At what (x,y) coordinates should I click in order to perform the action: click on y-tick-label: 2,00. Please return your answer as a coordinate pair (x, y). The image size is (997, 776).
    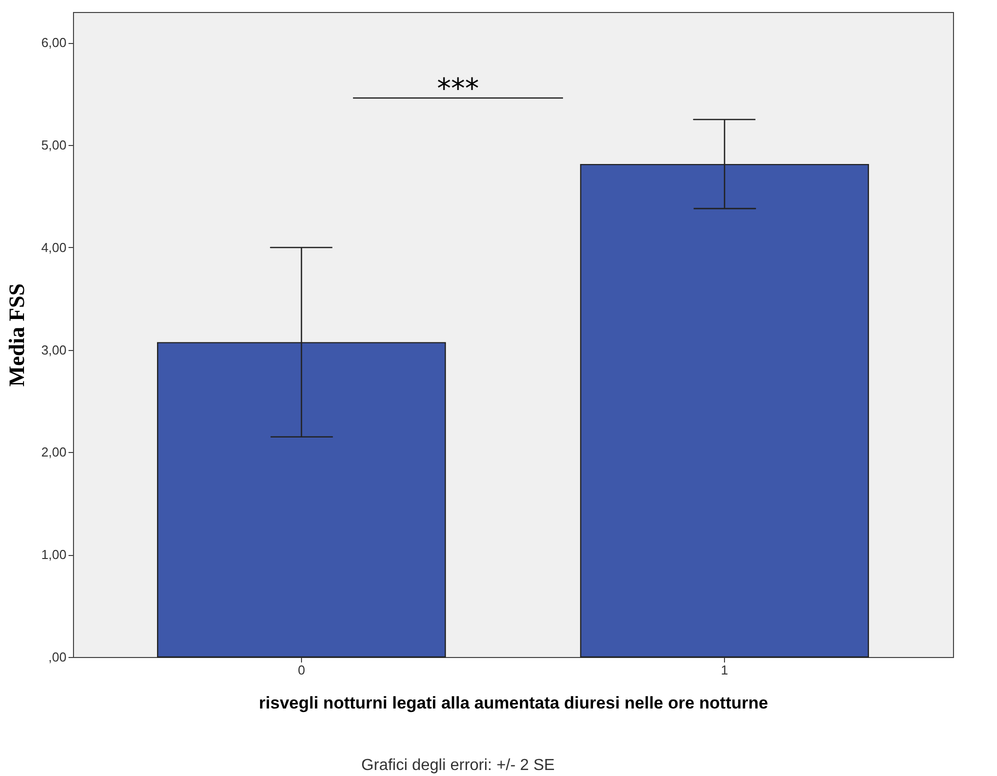
    Looking at the image, I should click on (53, 452).